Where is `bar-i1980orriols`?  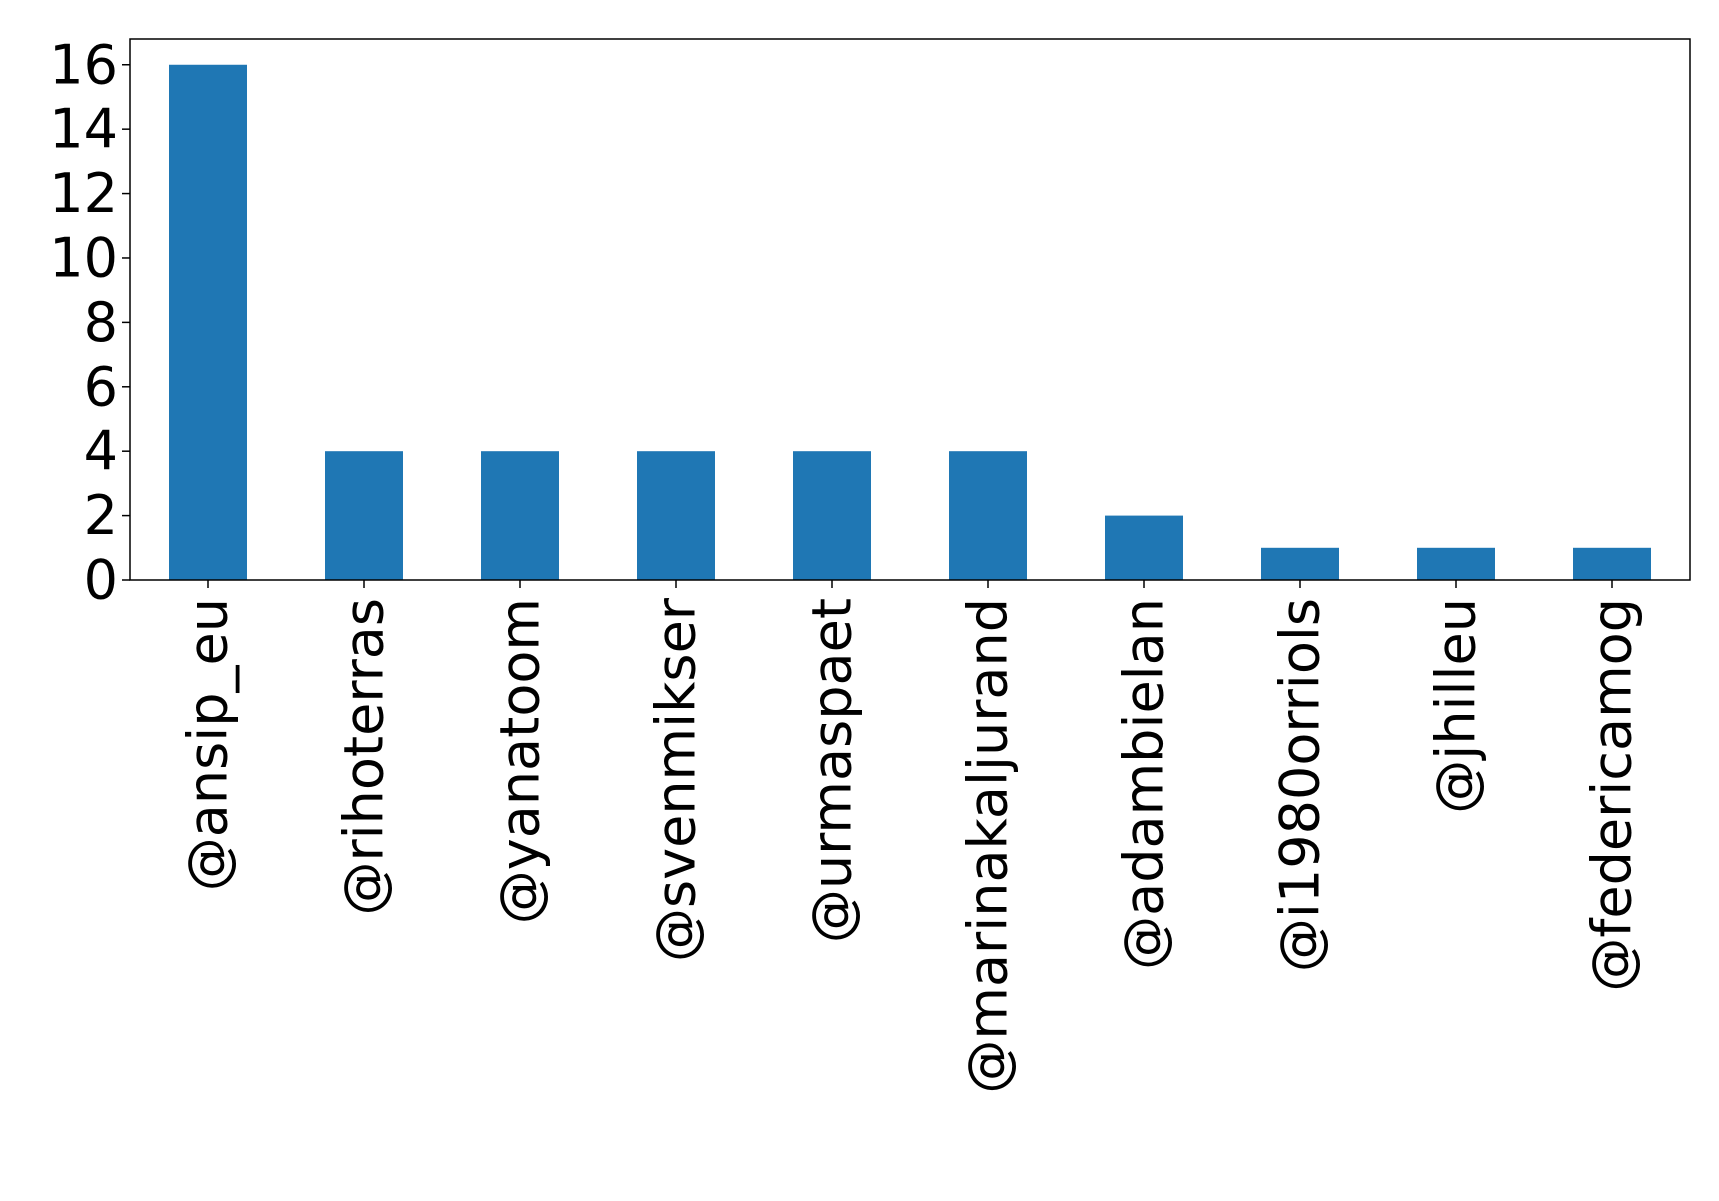 bar-i1980orriols is located at coordinates (1300, 563).